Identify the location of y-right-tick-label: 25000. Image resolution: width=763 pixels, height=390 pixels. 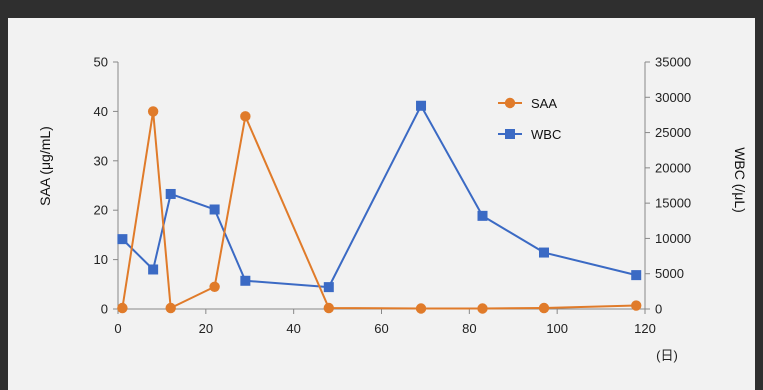
(673, 132).